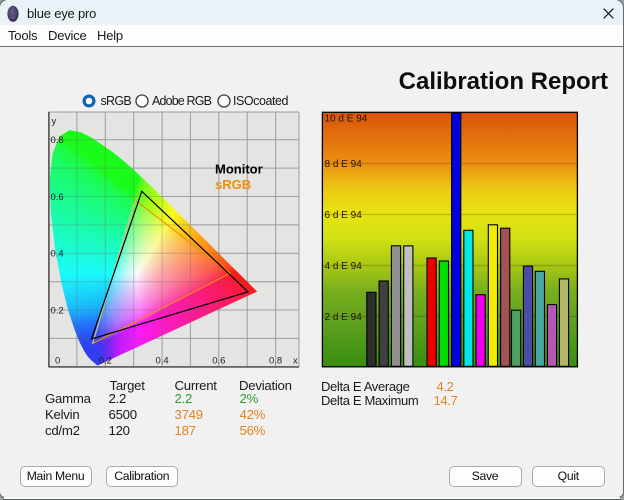 This screenshot has width=624, height=500. I want to click on svg-text: 4 d E 94, so click(344, 266).